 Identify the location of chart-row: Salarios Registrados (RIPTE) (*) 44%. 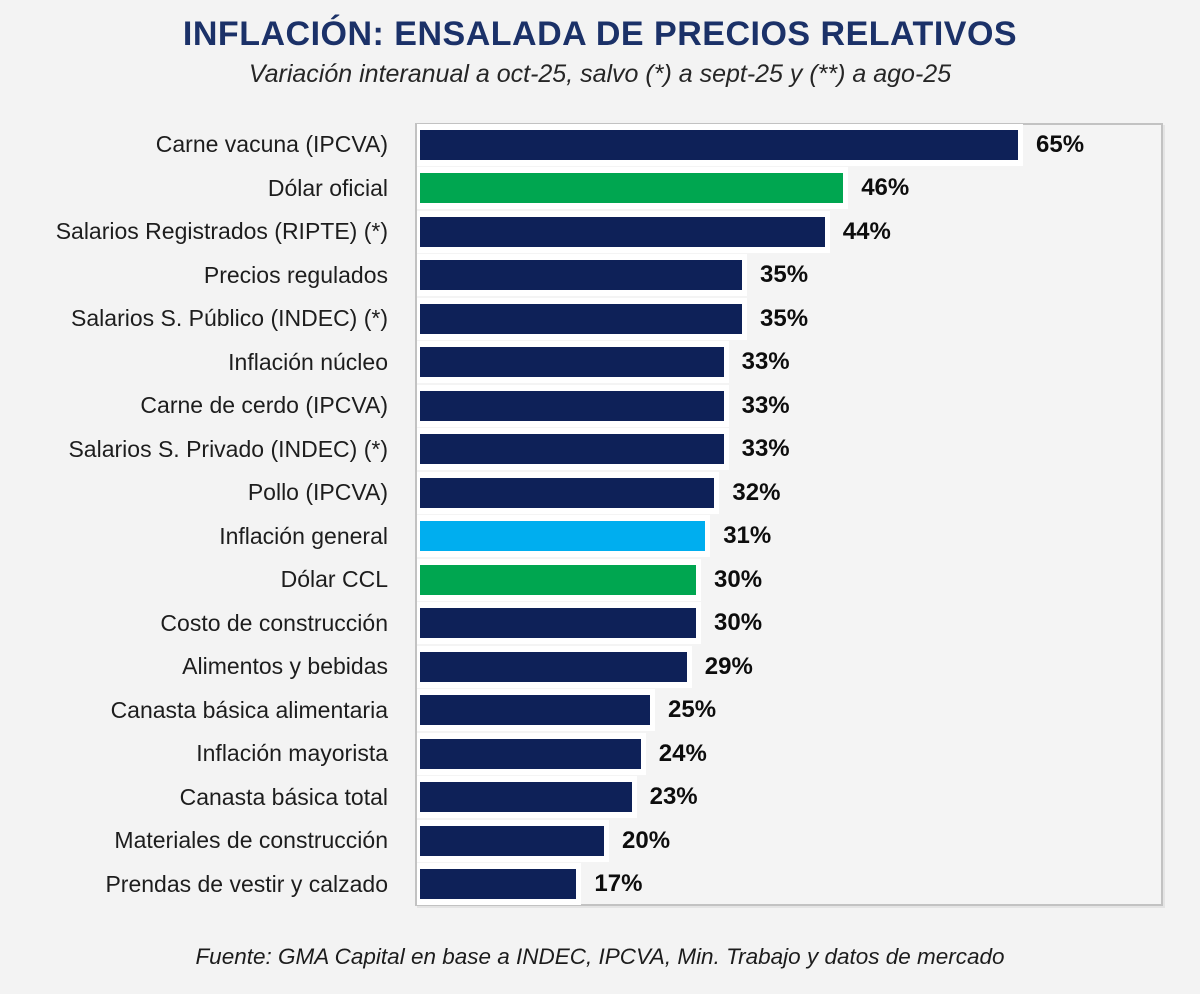
(600, 232).